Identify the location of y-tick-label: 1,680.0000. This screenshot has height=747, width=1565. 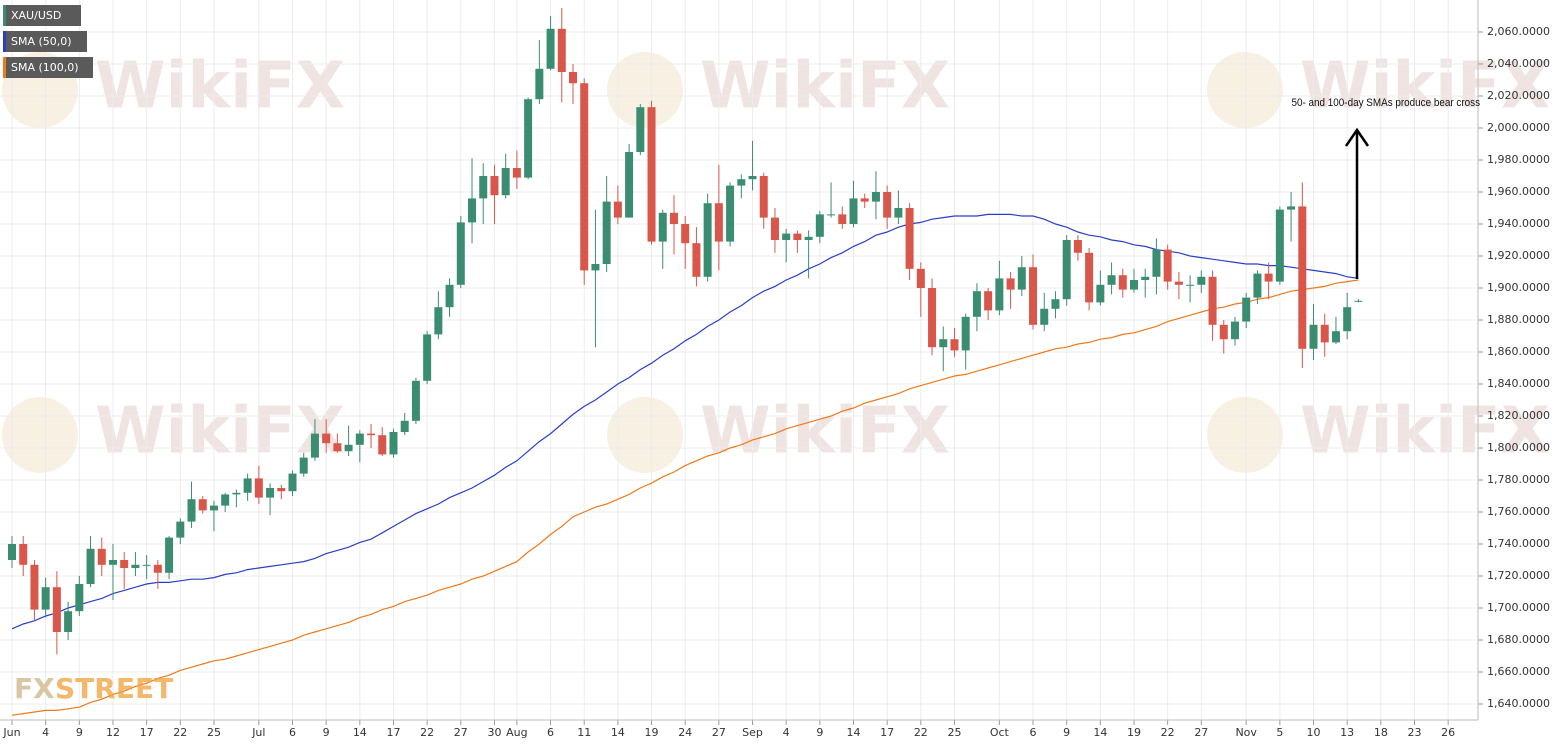
(1518, 639).